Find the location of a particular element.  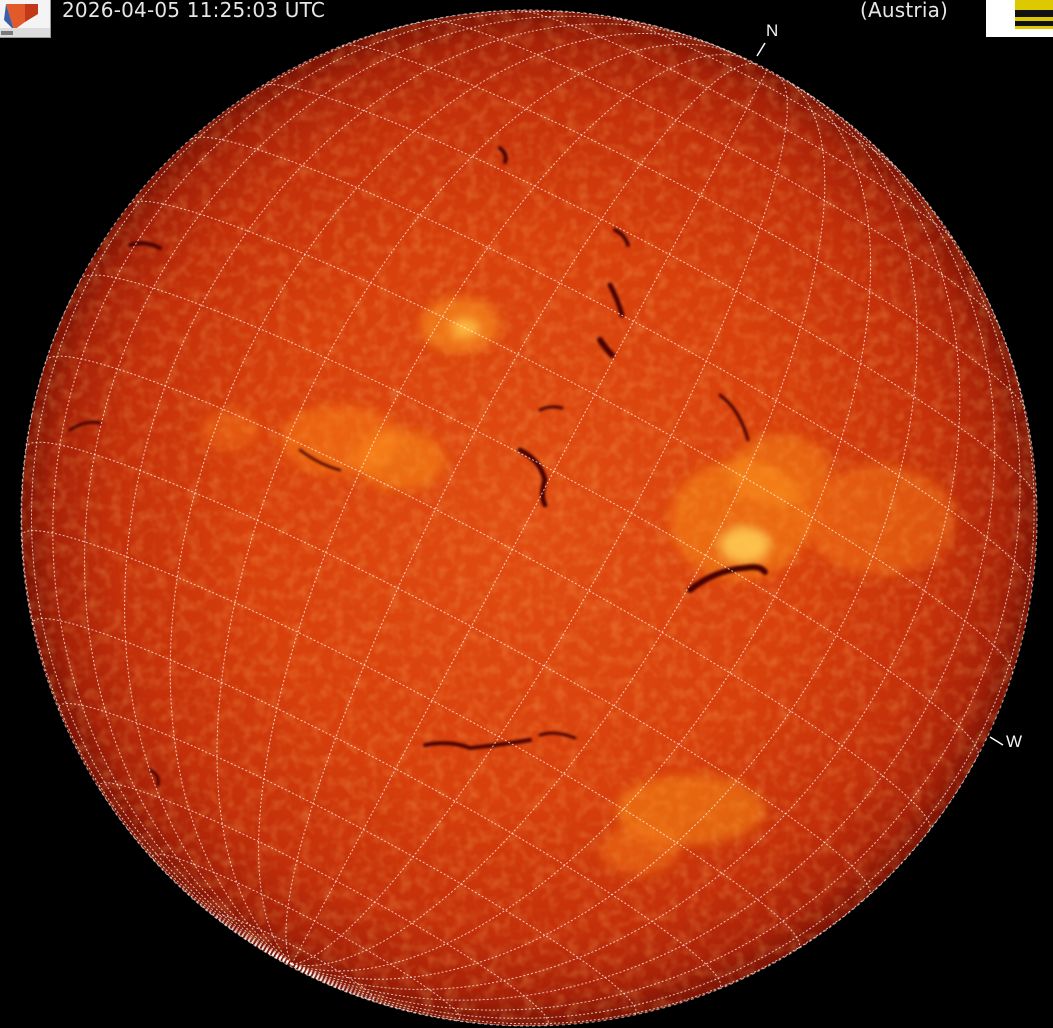

north-label: N is located at coordinates (772, 30).